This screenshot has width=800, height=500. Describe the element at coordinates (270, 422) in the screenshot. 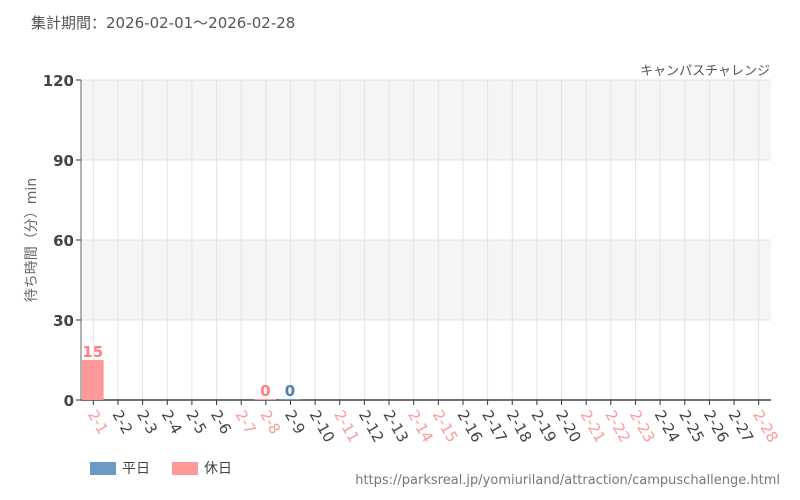

I see `x-tick-label: 2-8` at that location.